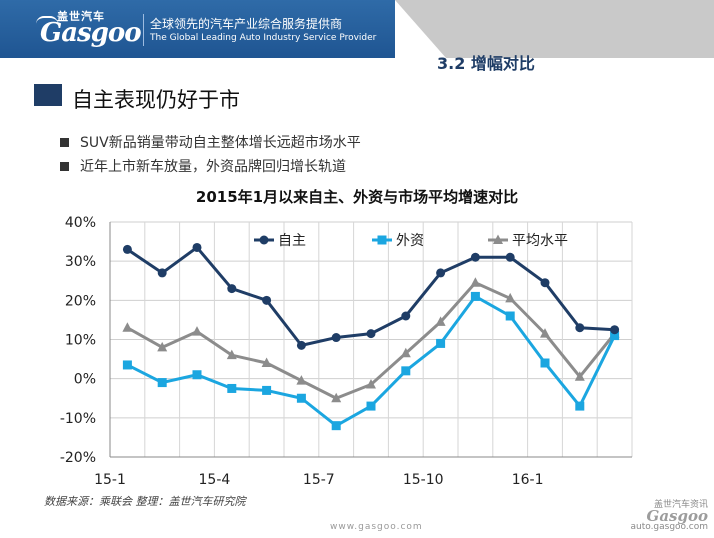 This screenshot has height=538, width=714. I want to click on header-blue-band, so click(197, 29).